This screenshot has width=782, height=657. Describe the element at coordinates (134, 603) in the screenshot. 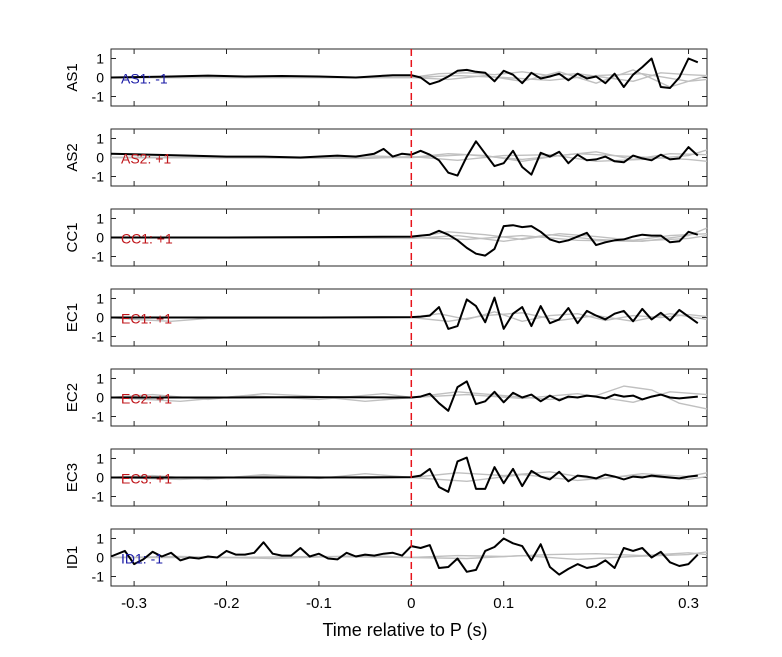

I see `x-tick-label: -0.3` at that location.